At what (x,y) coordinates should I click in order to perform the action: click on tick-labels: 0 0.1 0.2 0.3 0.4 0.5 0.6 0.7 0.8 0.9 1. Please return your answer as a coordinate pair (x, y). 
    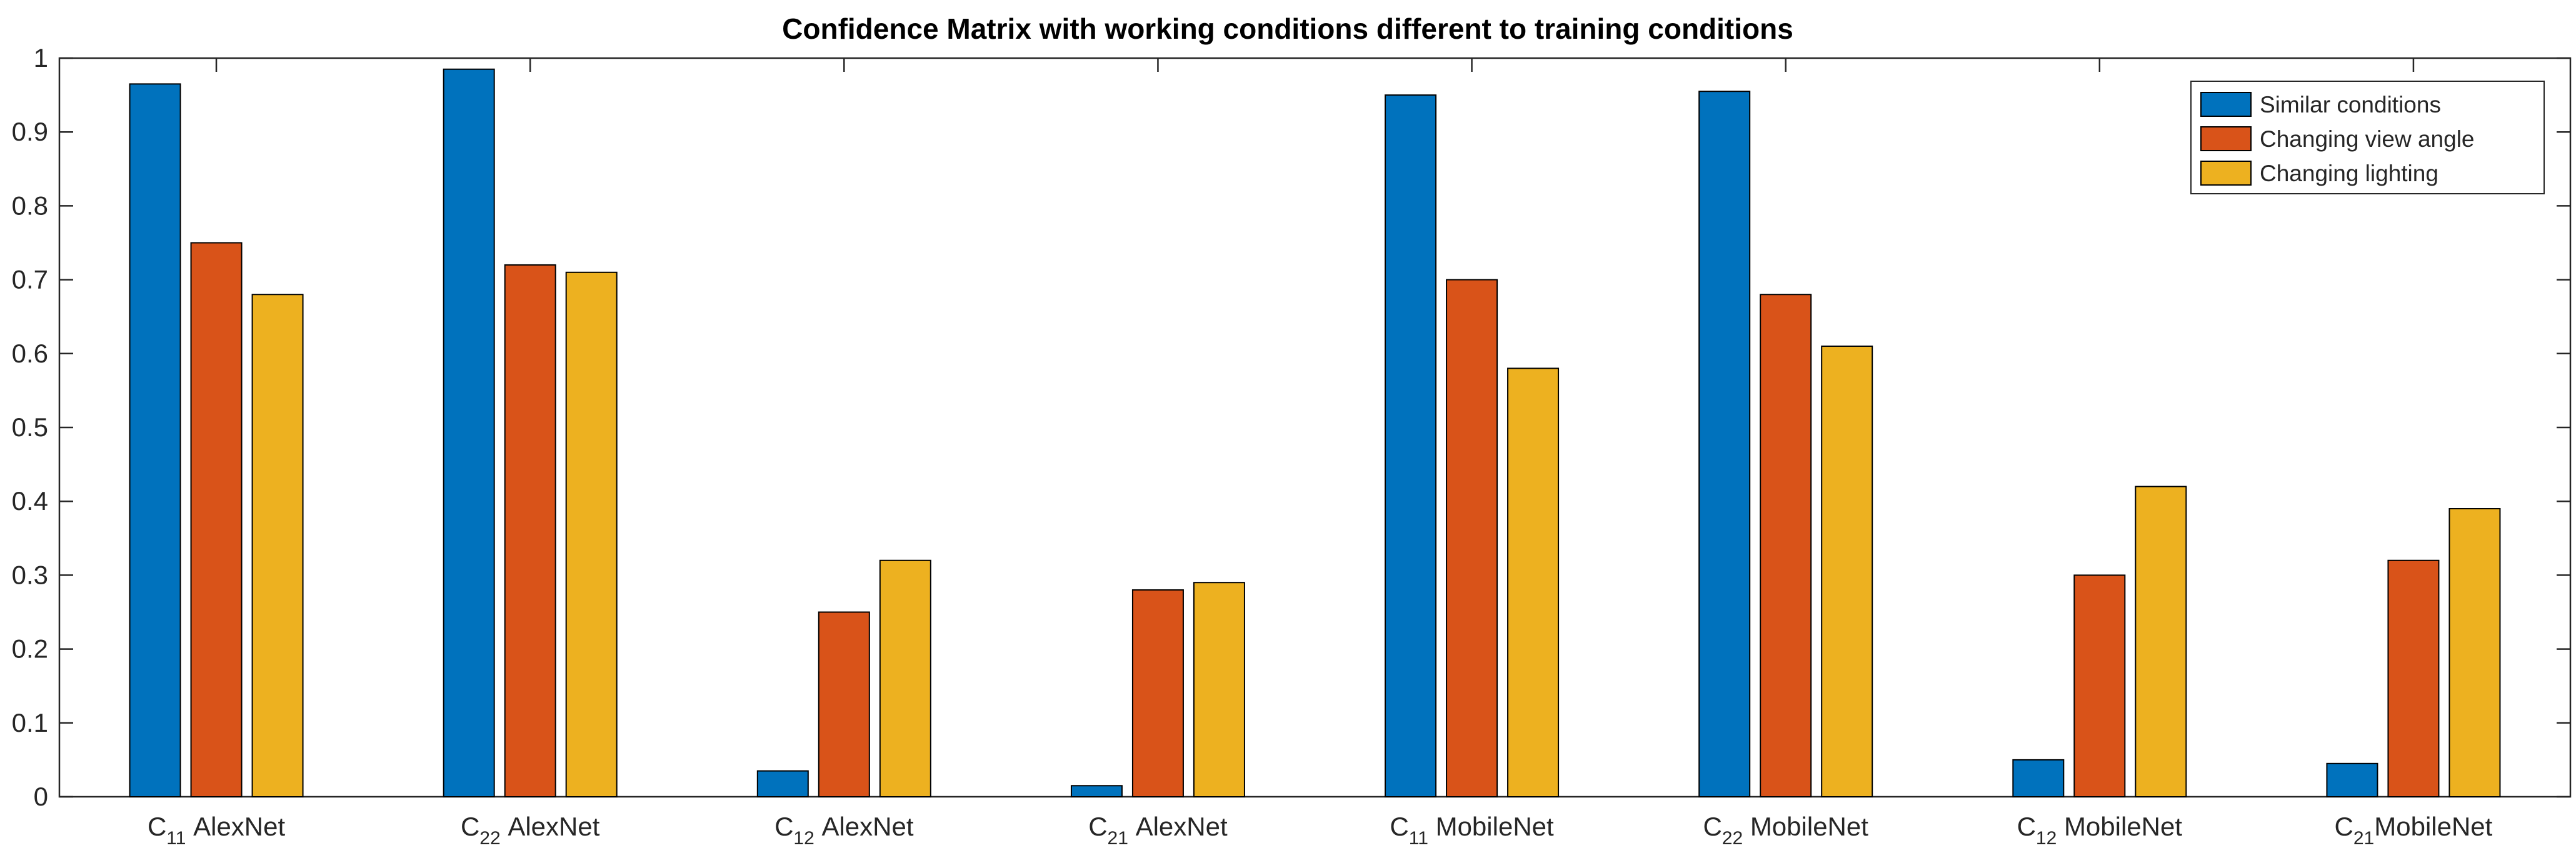
    Looking at the image, I should click on (30, 427).